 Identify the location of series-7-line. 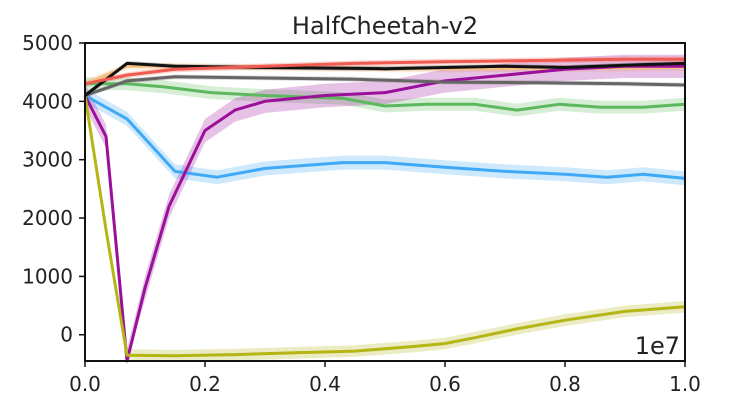
(385, 79).